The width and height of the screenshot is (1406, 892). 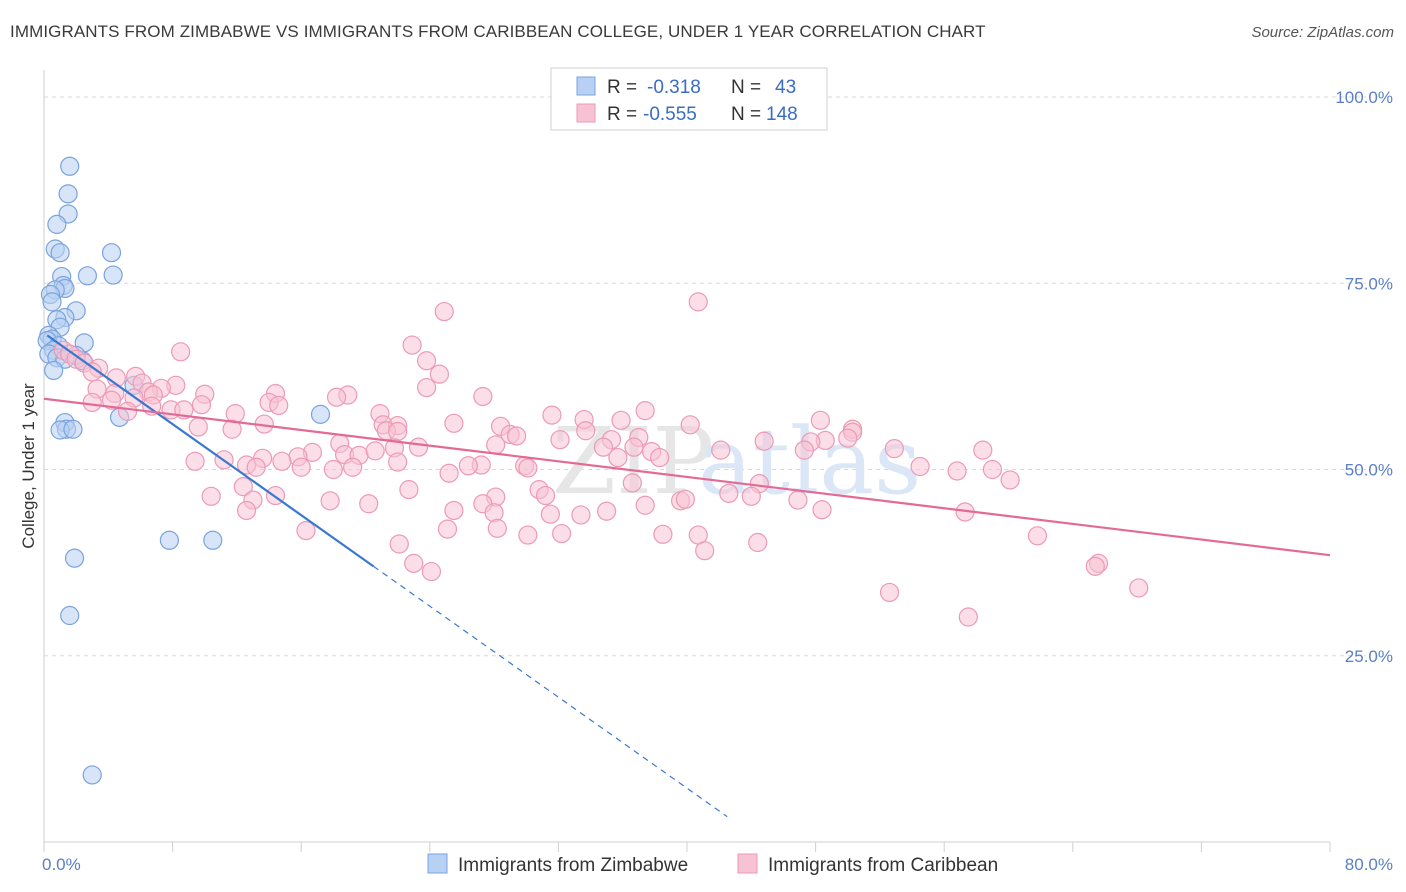 What do you see at coordinates (550, 691) in the screenshot?
I see `trend-zimbabwe-extension` at bounding box center [550, 691].